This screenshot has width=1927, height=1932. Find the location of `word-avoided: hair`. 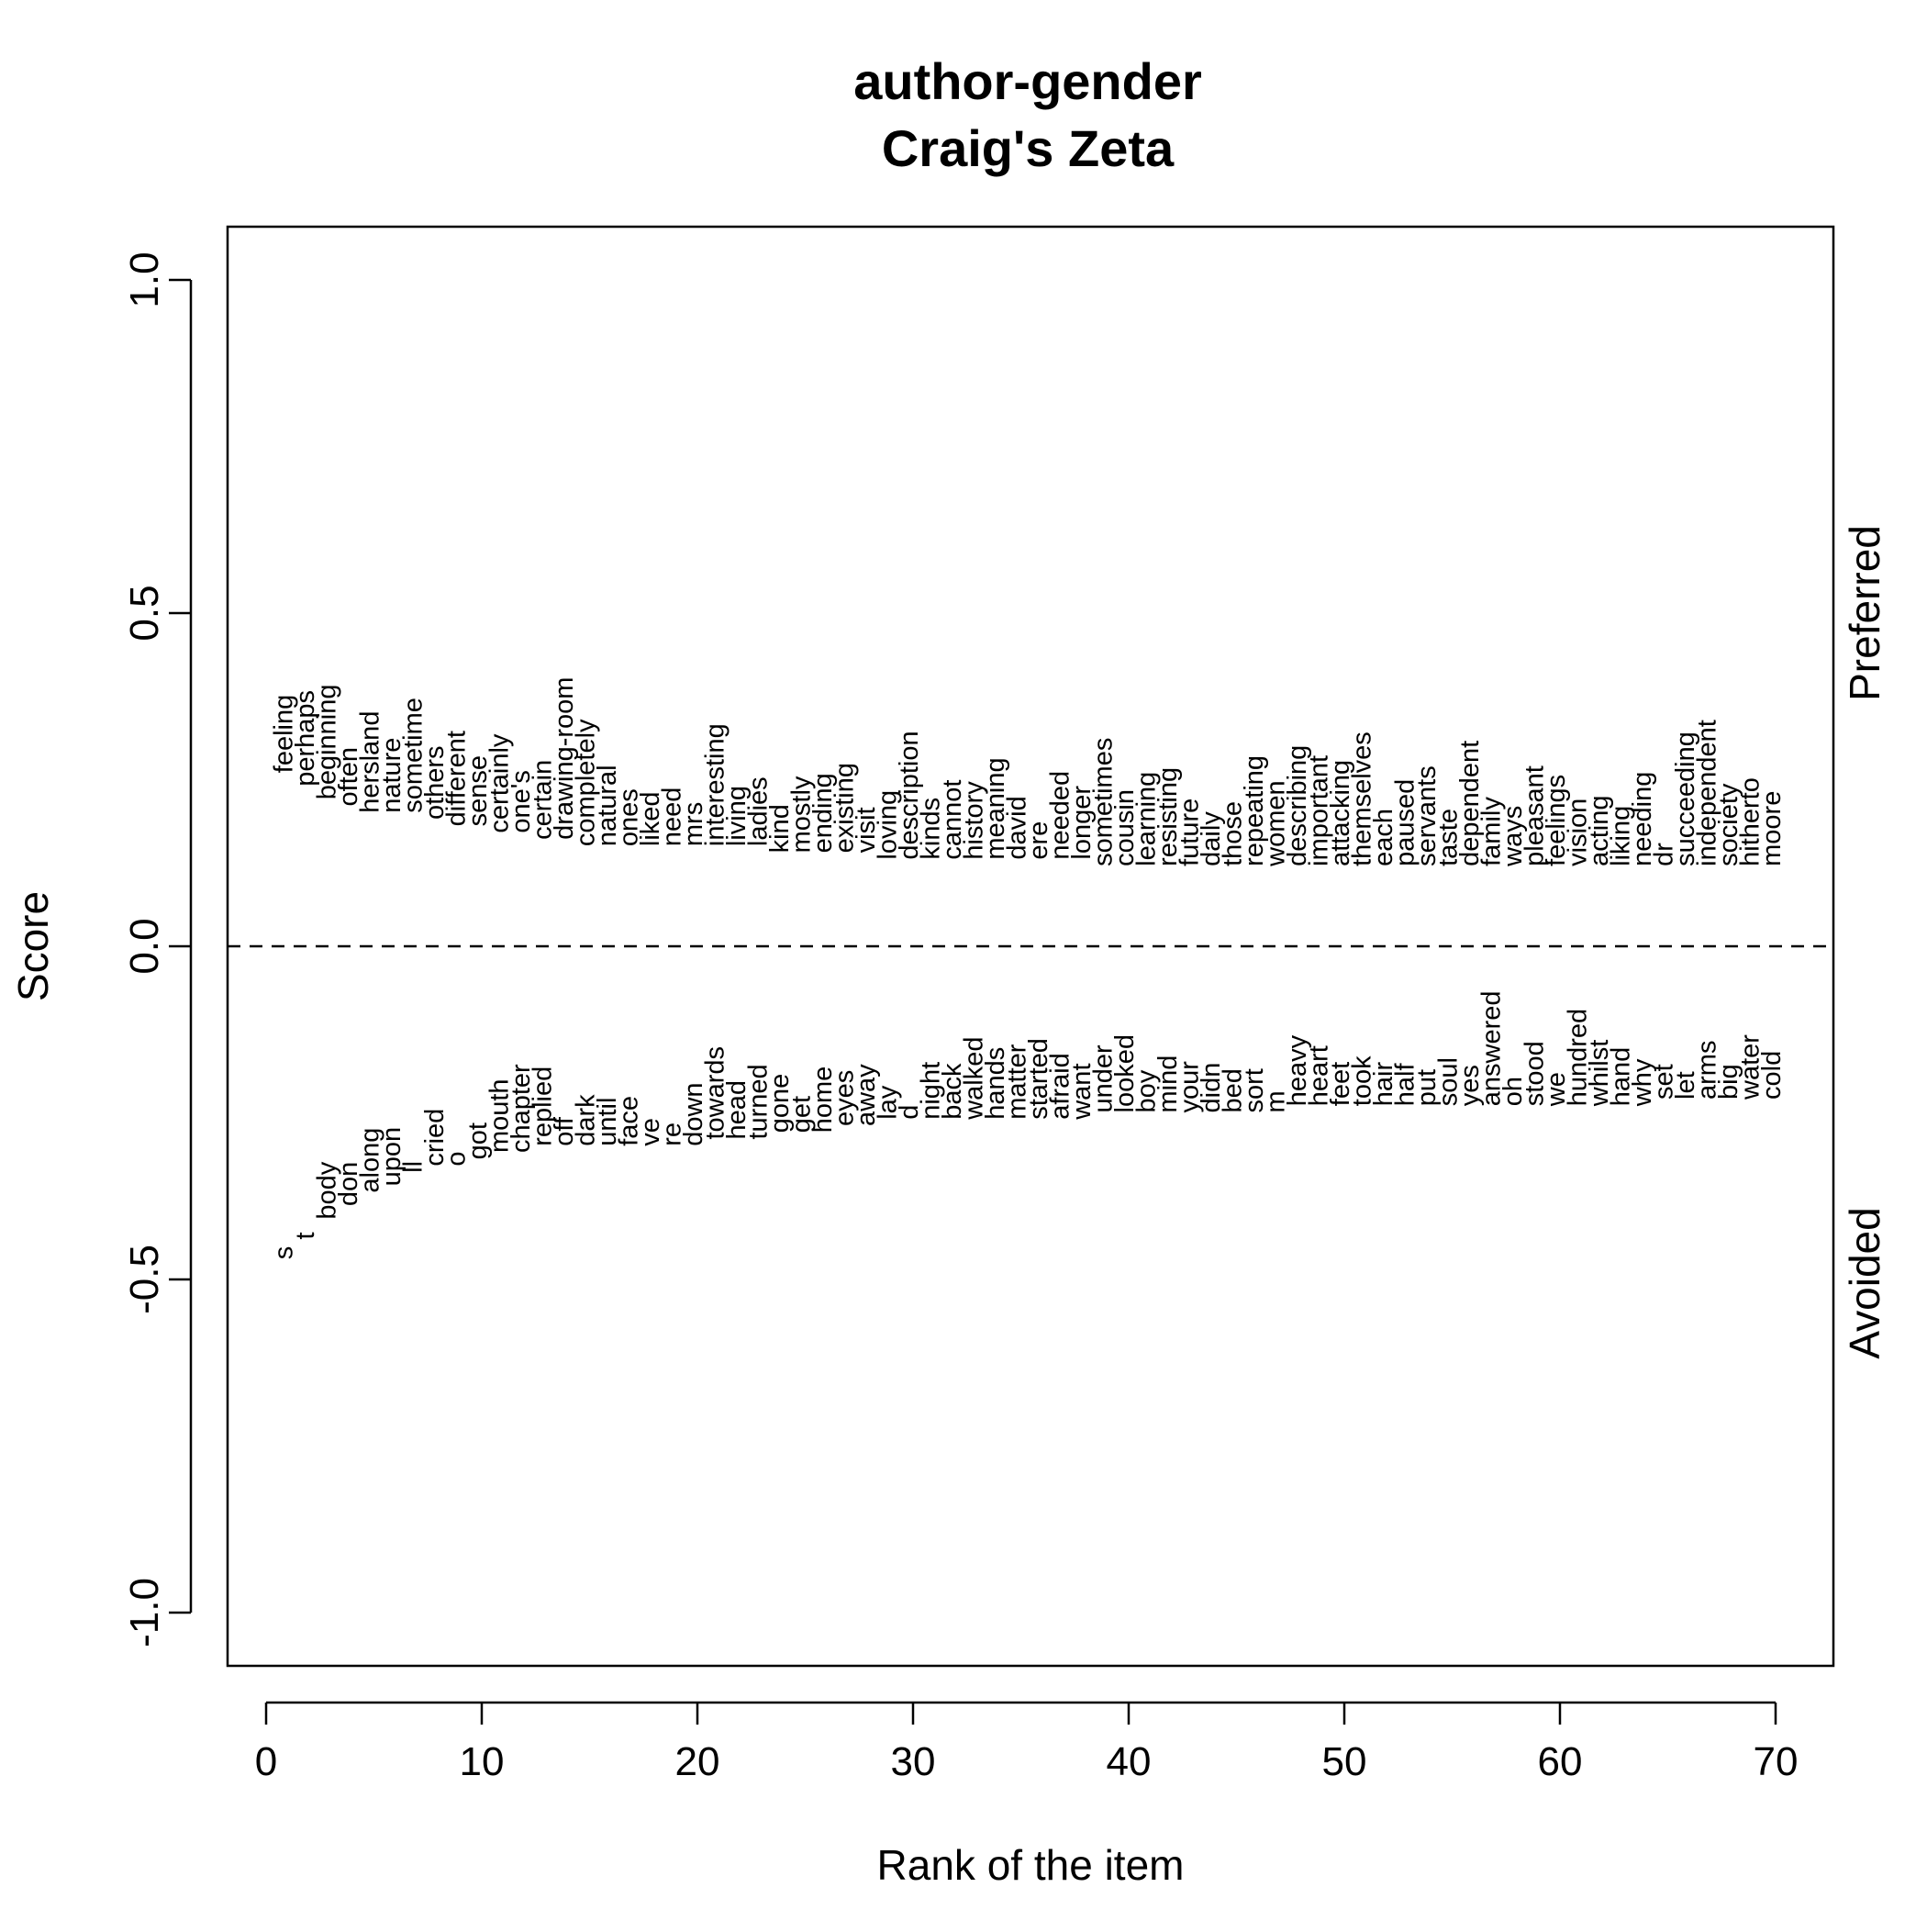

word-avoided: hair is located at coordinates (1383, 1084).